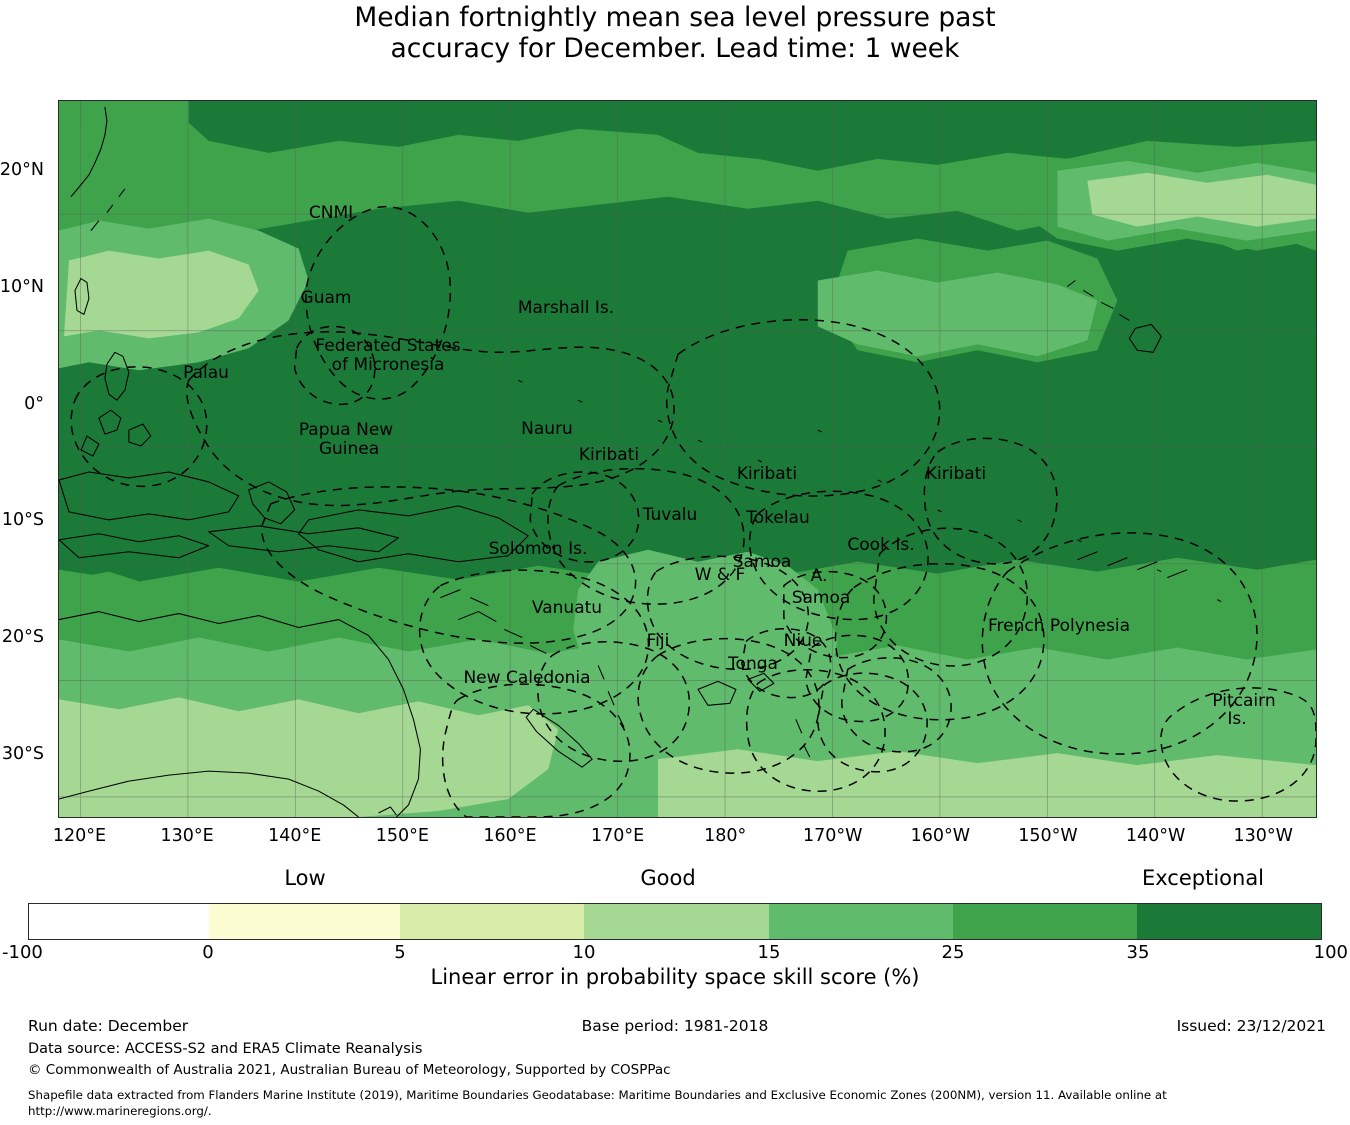 Image resolution: width=1350 pixels, height=1125 pixels. Describe the element at coordinates (402, 836) in the screenshot. I see `longitude-tick-label: 150°E` at that location.